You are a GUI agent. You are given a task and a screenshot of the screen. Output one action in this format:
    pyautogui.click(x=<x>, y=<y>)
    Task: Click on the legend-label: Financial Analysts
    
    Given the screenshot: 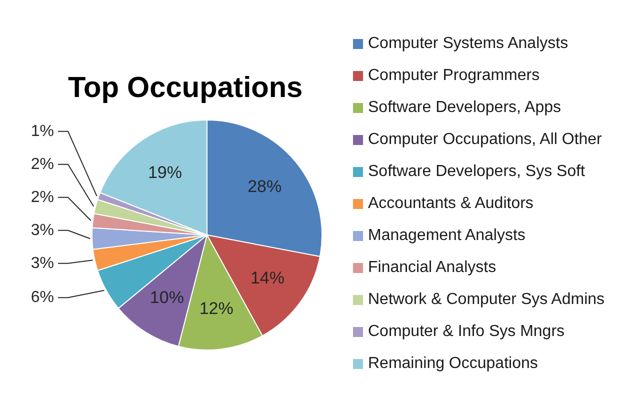 What is the action you would take?
    pyautogui.click(x=432, y=268)
    